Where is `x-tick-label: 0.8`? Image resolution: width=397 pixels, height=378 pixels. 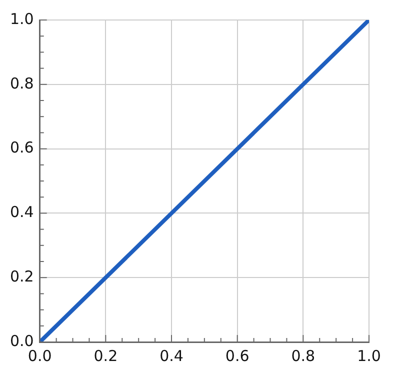
x-tick-label: 0.8 is located at coordinates (303, 355).